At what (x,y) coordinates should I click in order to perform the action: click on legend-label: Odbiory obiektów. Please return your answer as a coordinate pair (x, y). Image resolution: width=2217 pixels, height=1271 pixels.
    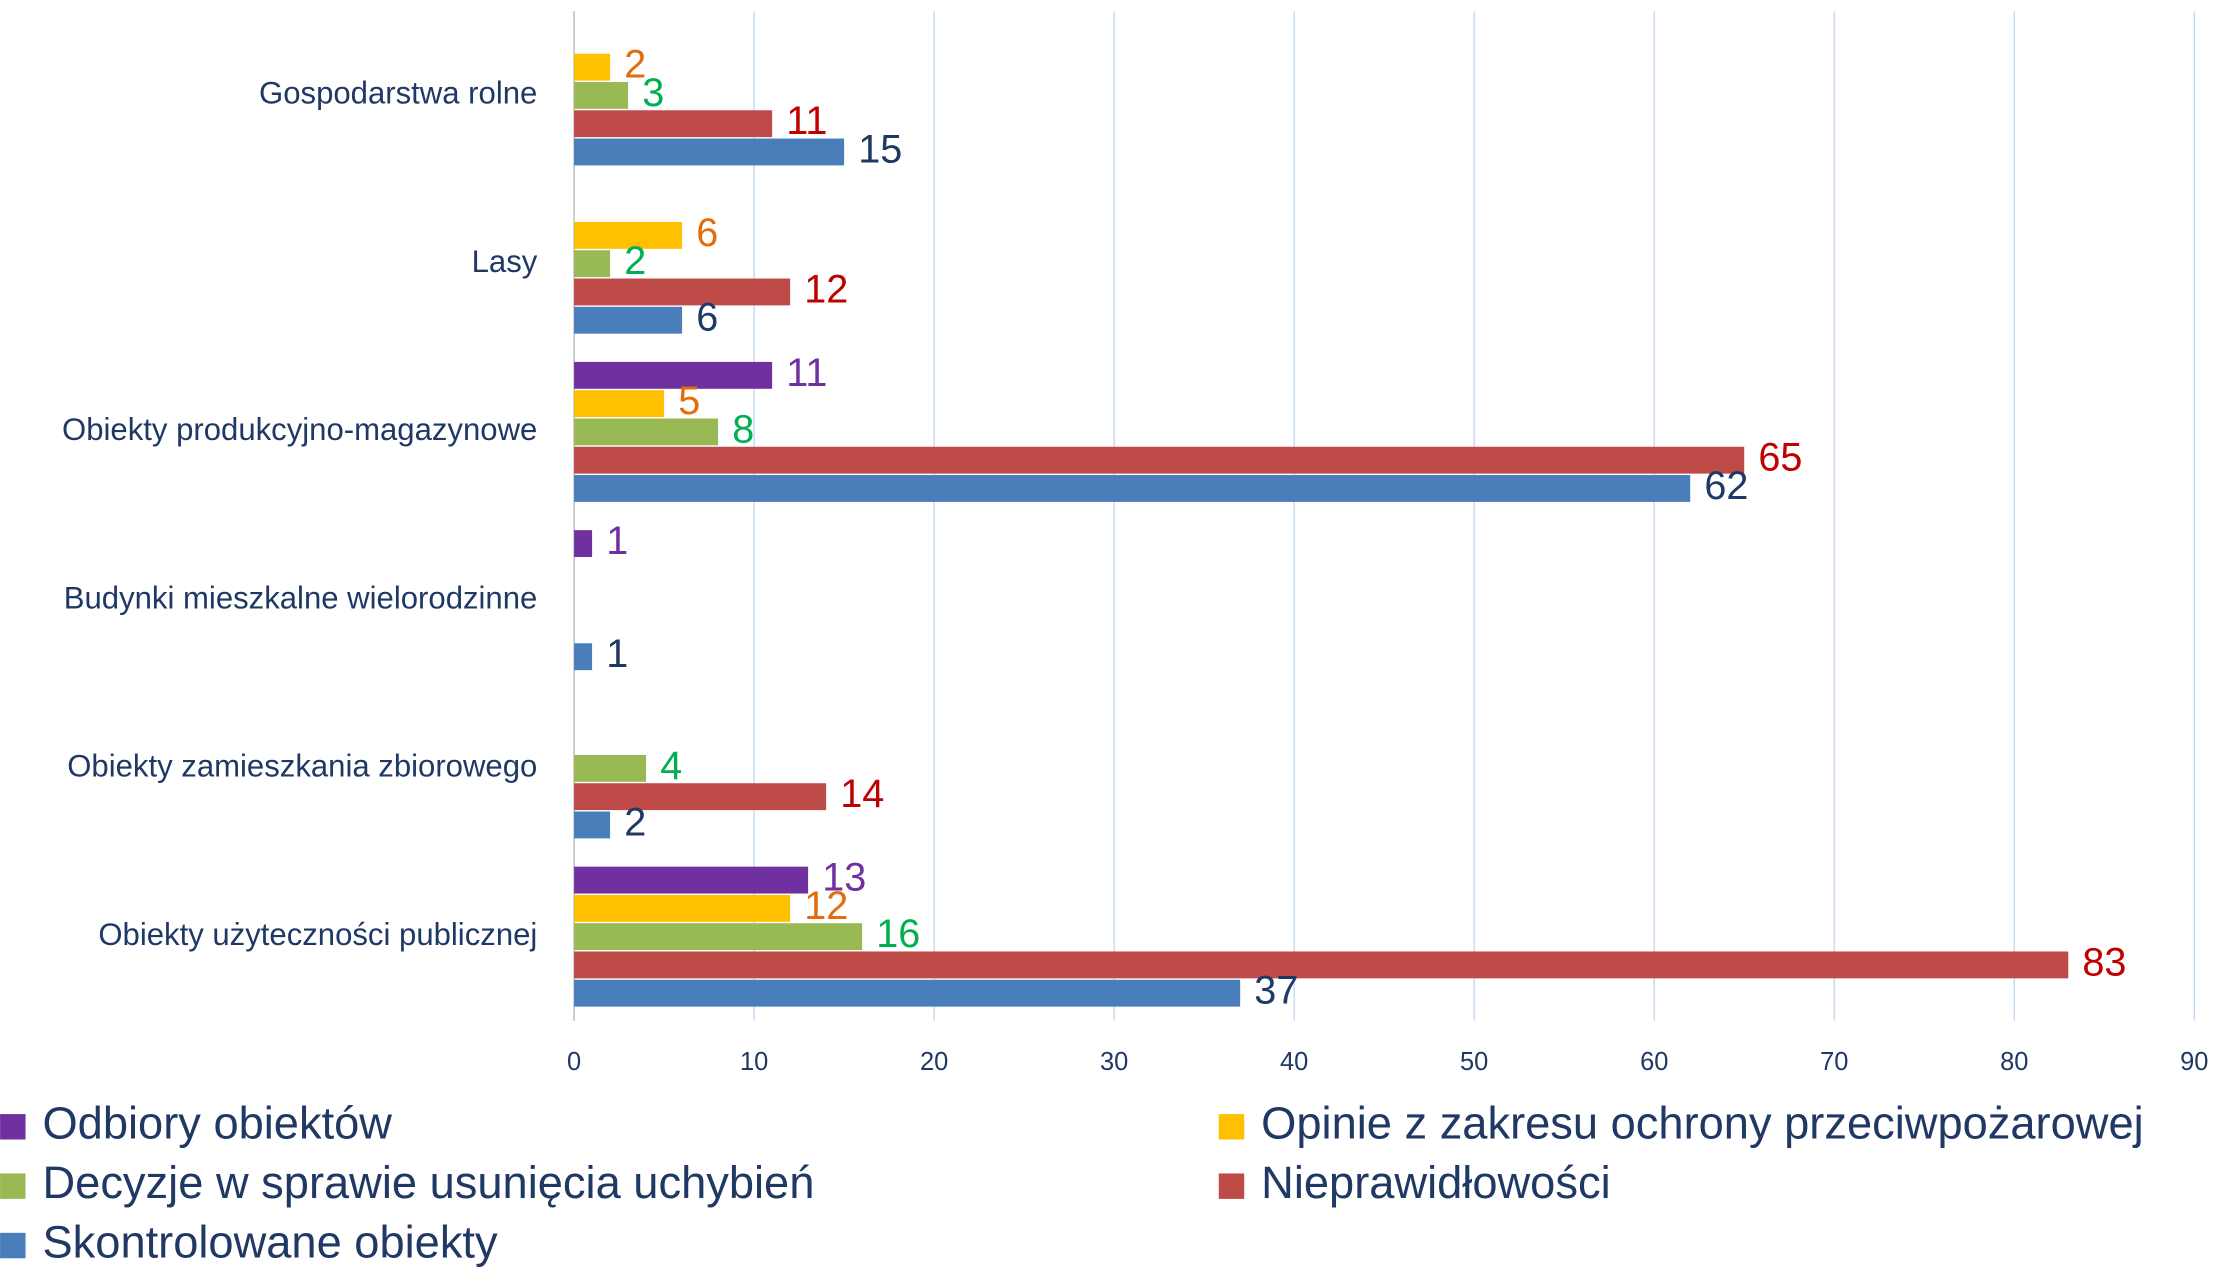
    Looking at the image, I should click on (217, 1123).